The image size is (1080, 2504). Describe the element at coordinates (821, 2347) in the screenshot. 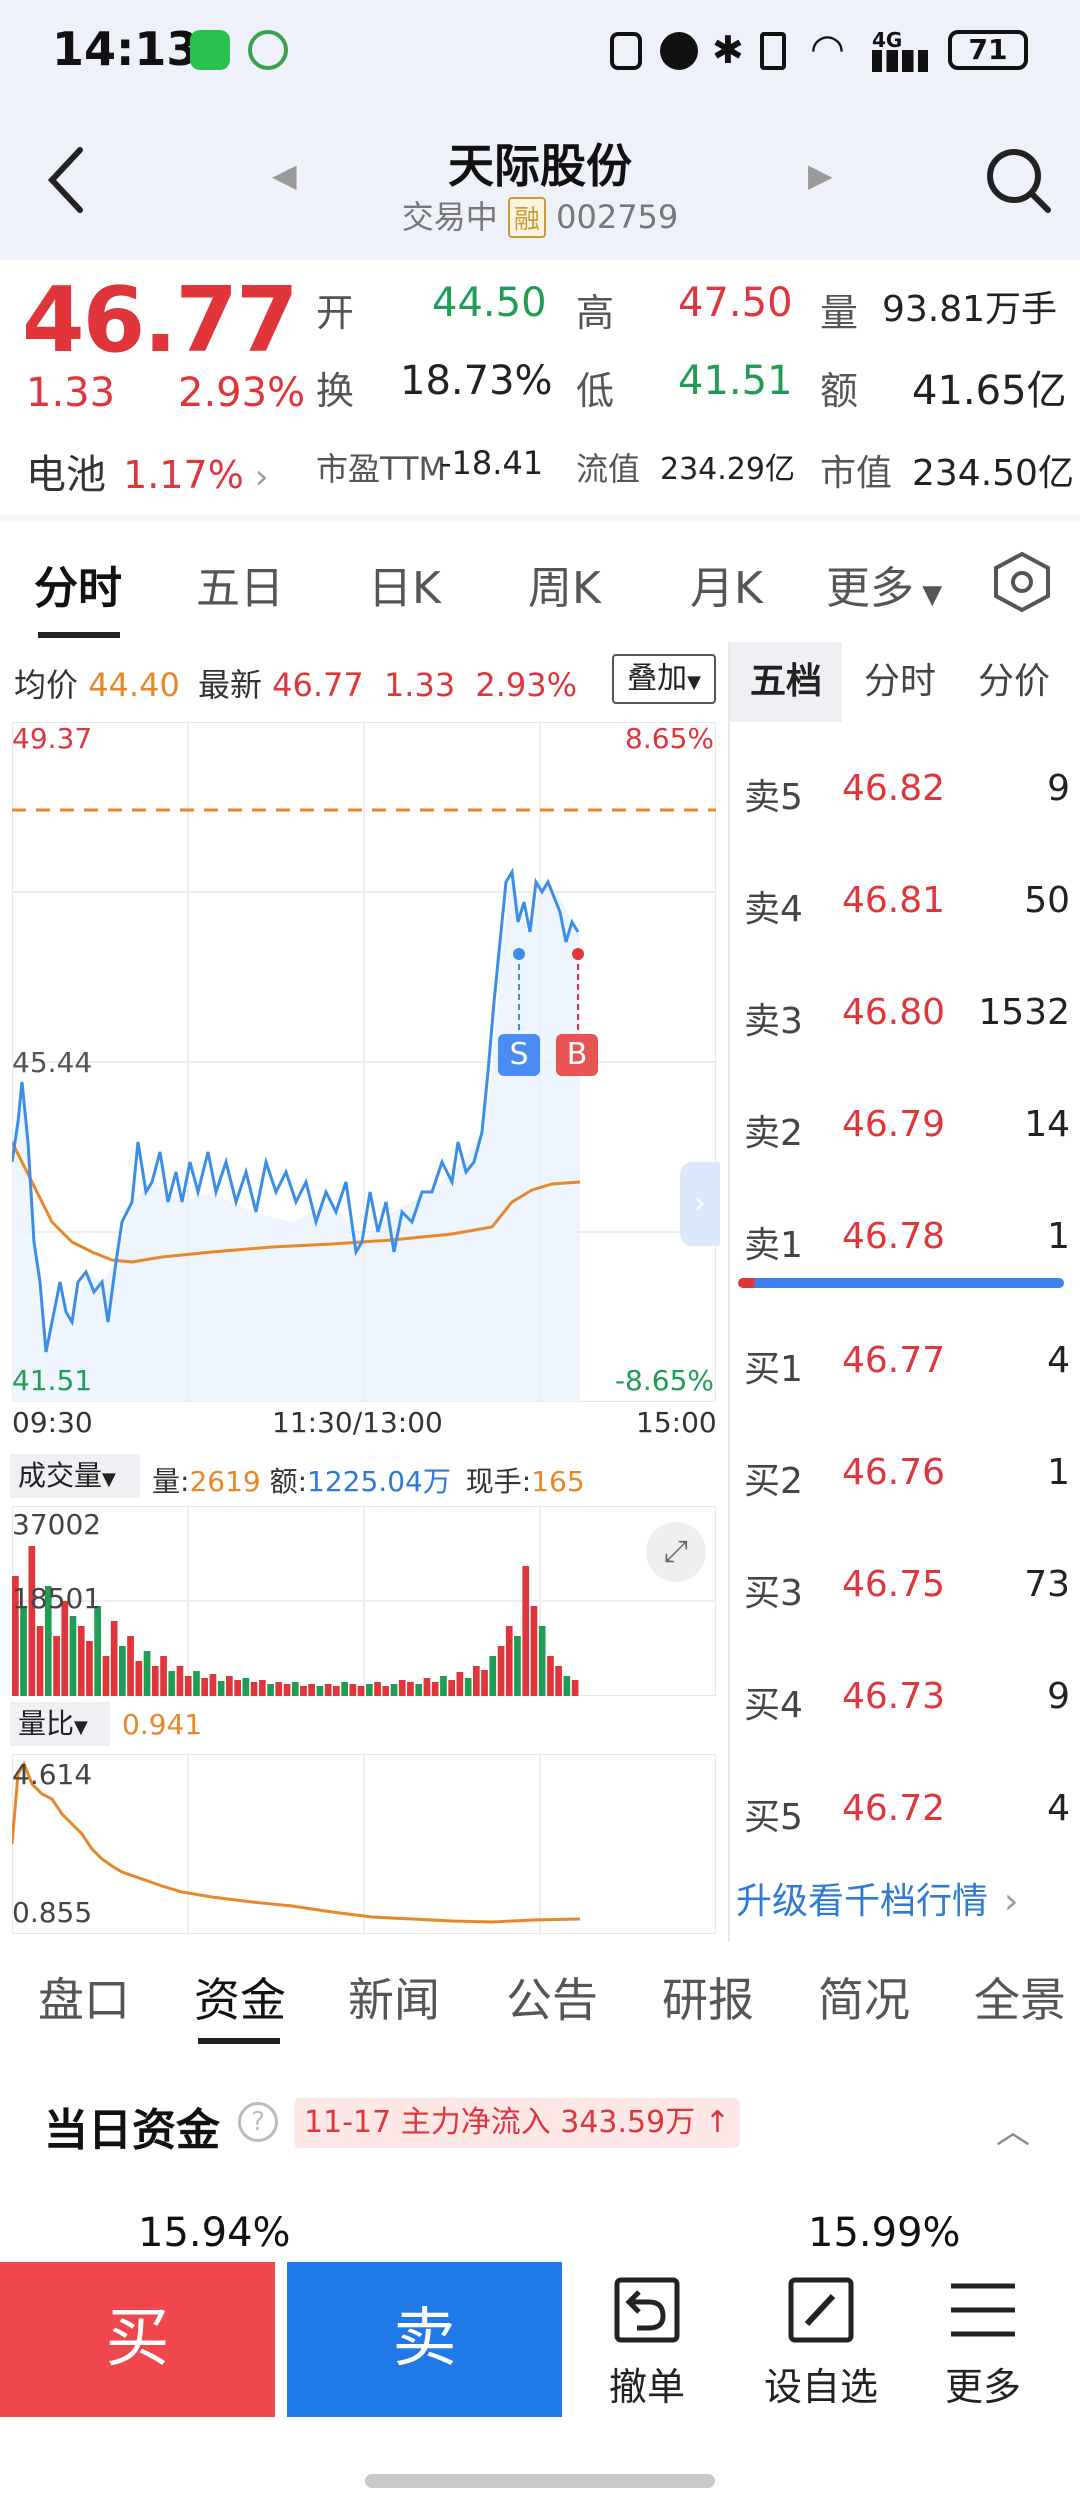

I see `add-watchlist-button: 设自选` at that location.